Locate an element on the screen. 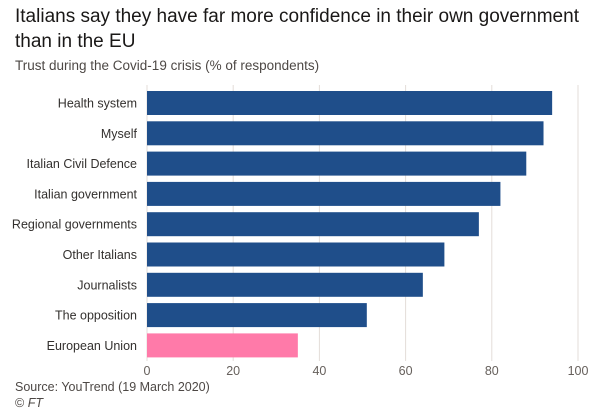  x-tick-label: 80 is located at coordinates (492, 371).